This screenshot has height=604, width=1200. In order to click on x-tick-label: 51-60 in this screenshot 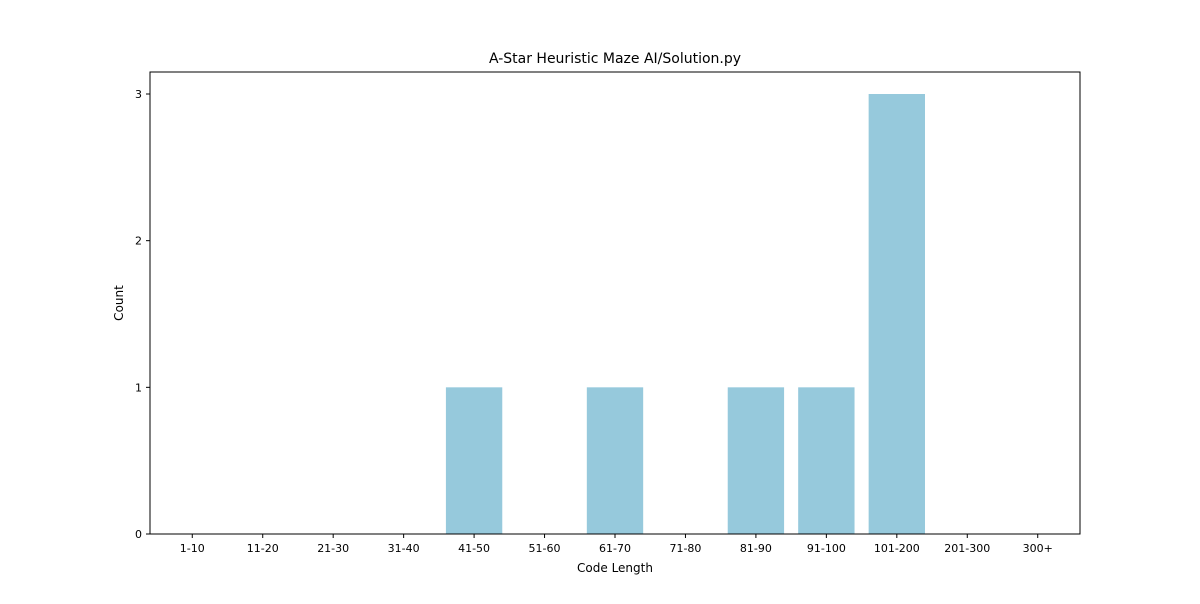, I will do `click(545, 548)`.